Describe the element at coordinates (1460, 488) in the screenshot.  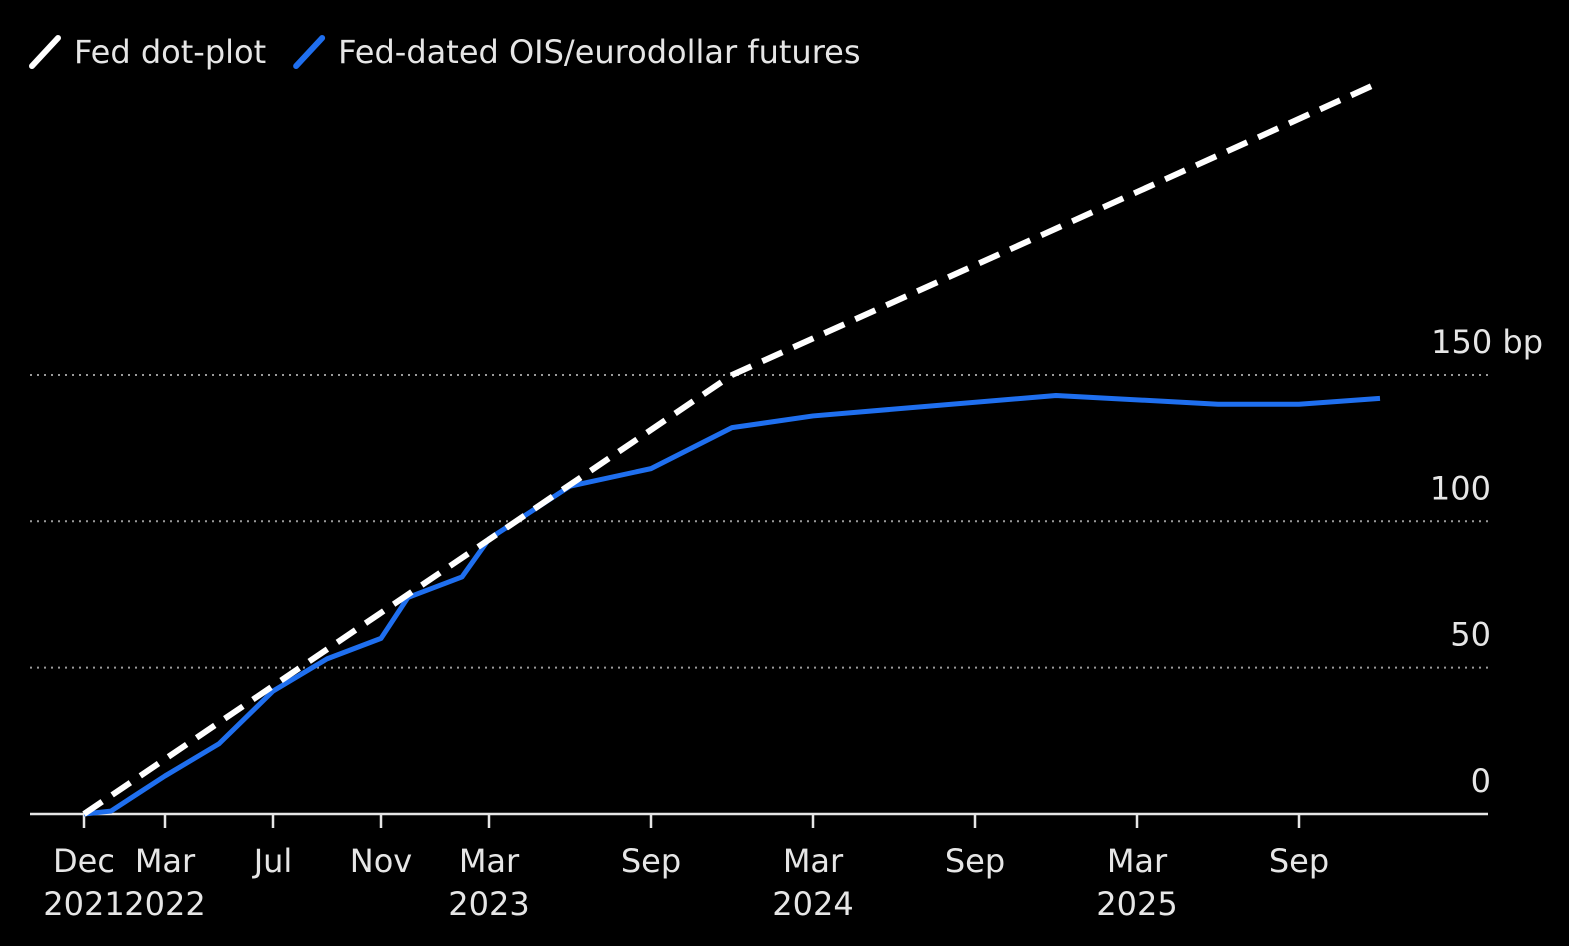
I see `y-tick-label: 100` at that location.